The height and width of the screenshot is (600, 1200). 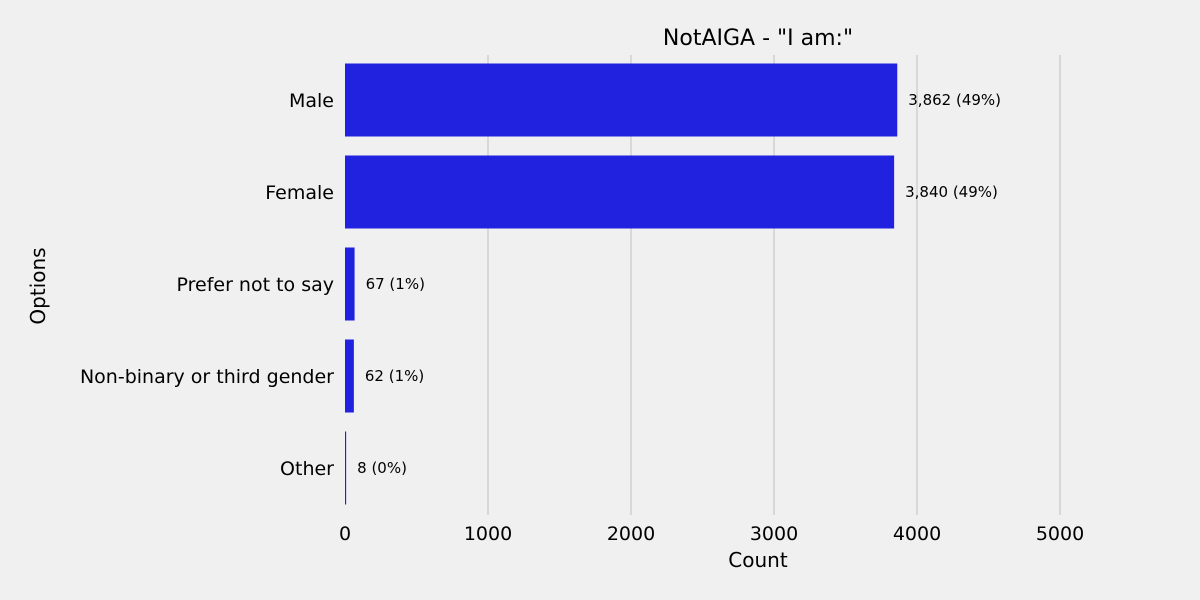 What do you see at coordinates (488, 534) in the screenshot?
I see `x-tick-label: 1000` at bounding box center [488, 534].